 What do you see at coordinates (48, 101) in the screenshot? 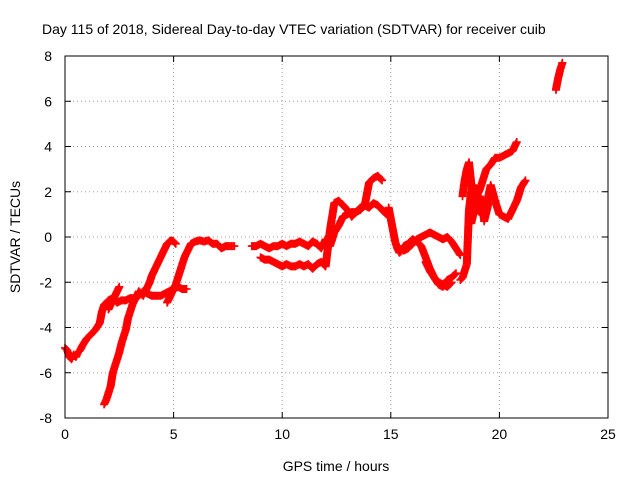
I see `y-tick-label: 6` at bounding box center [48, 101].